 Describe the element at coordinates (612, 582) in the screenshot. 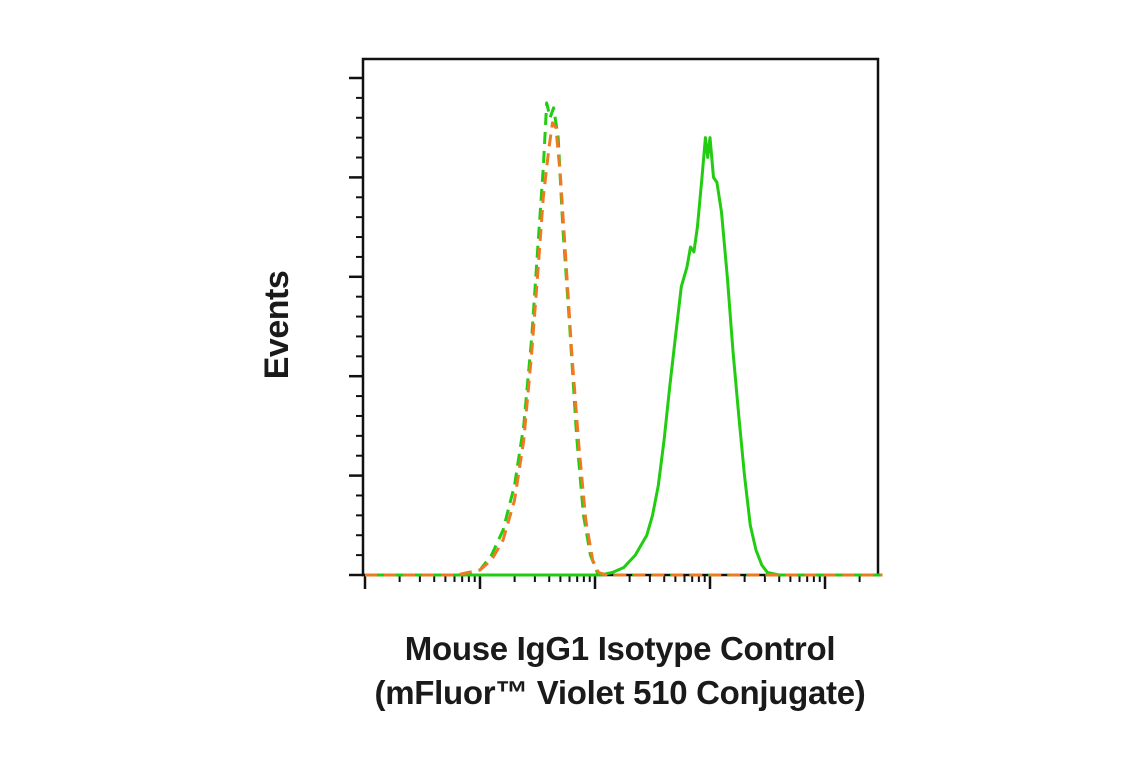

I see `x-axis-ticks` at that location.